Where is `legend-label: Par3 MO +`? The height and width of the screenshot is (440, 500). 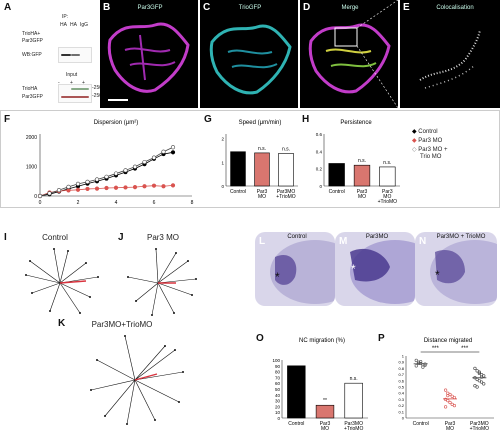 legend-label: Par3 MO + is located at coordinates (433, 150).